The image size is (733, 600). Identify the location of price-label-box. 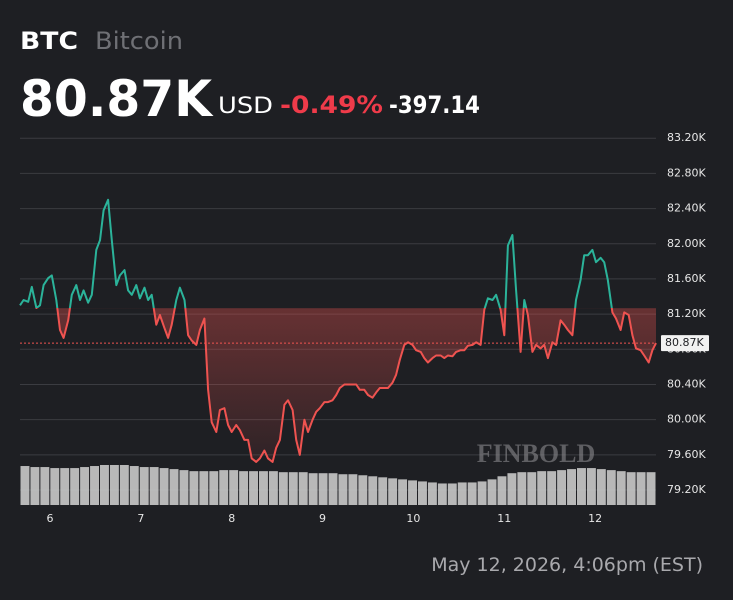
(685, 343).